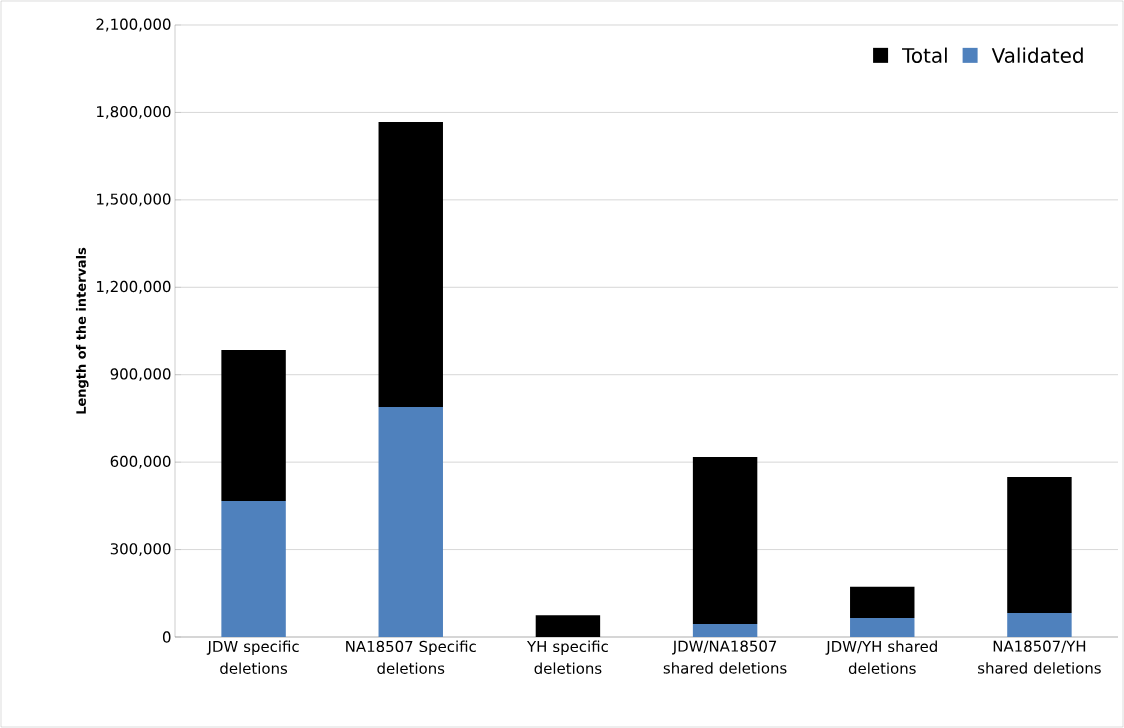 The width and height of the screenshot is (1124, 728). I want to click on legend-label: Total, so click(924, 55).